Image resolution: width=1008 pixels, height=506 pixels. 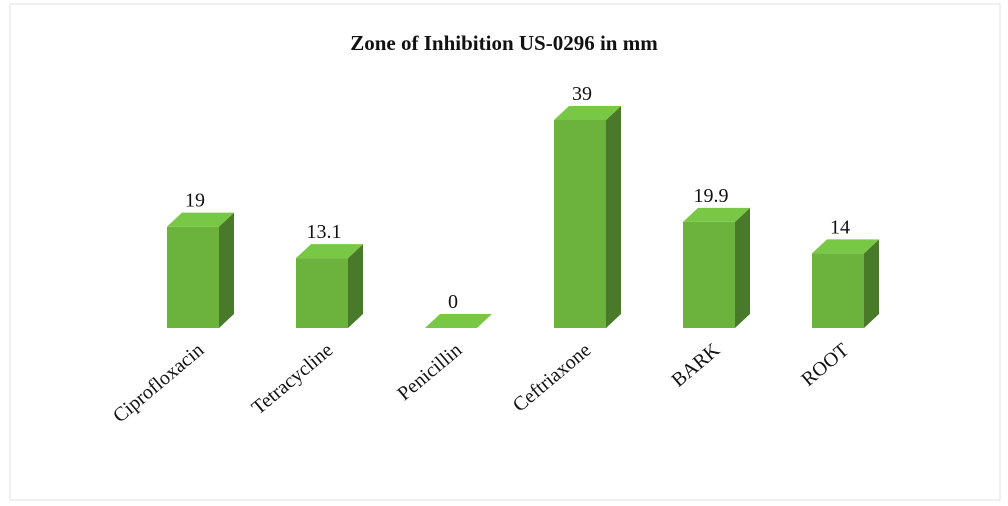 What do you see at coordinates (324, 232) in the screenshot?
I see `value-label: 13.1` at bounding box center [324, 232].